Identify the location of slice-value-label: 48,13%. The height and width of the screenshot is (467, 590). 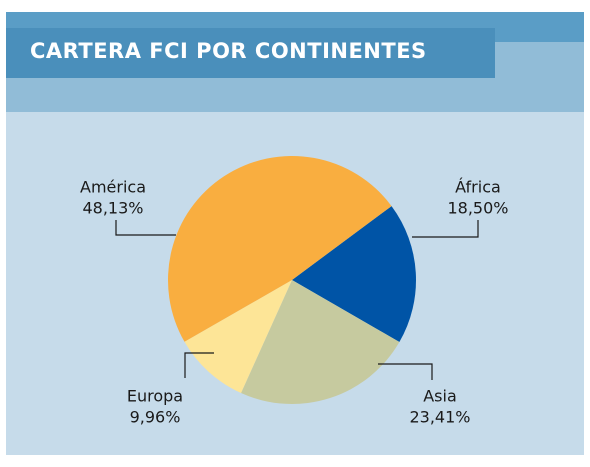
(112, 208).